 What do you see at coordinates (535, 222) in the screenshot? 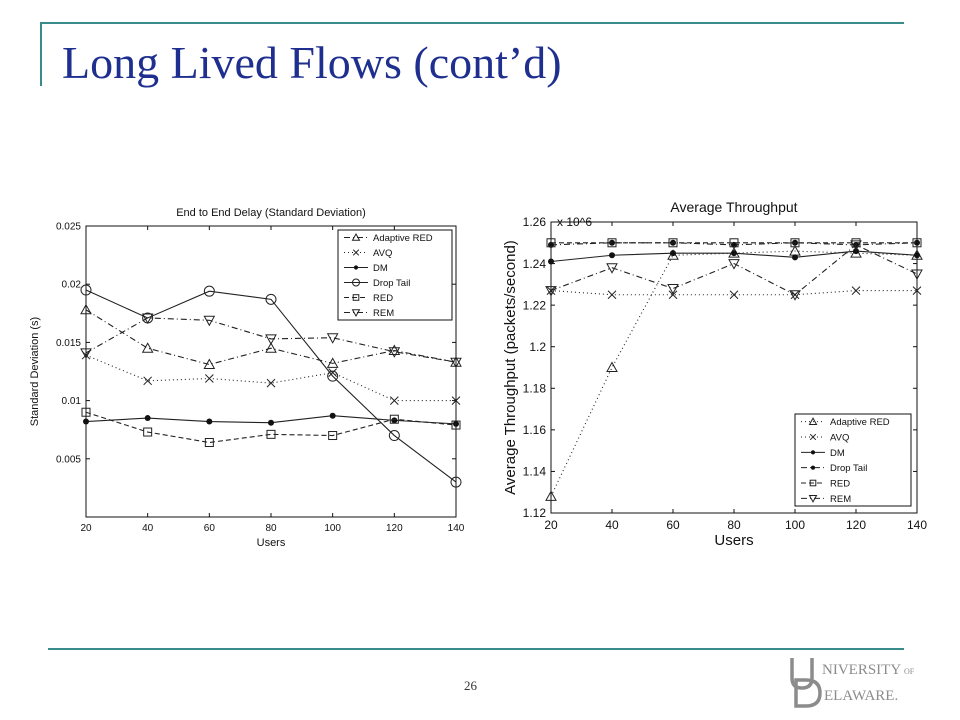
I see `y-tick-label: 1.26` at bounding box center [535, 222].